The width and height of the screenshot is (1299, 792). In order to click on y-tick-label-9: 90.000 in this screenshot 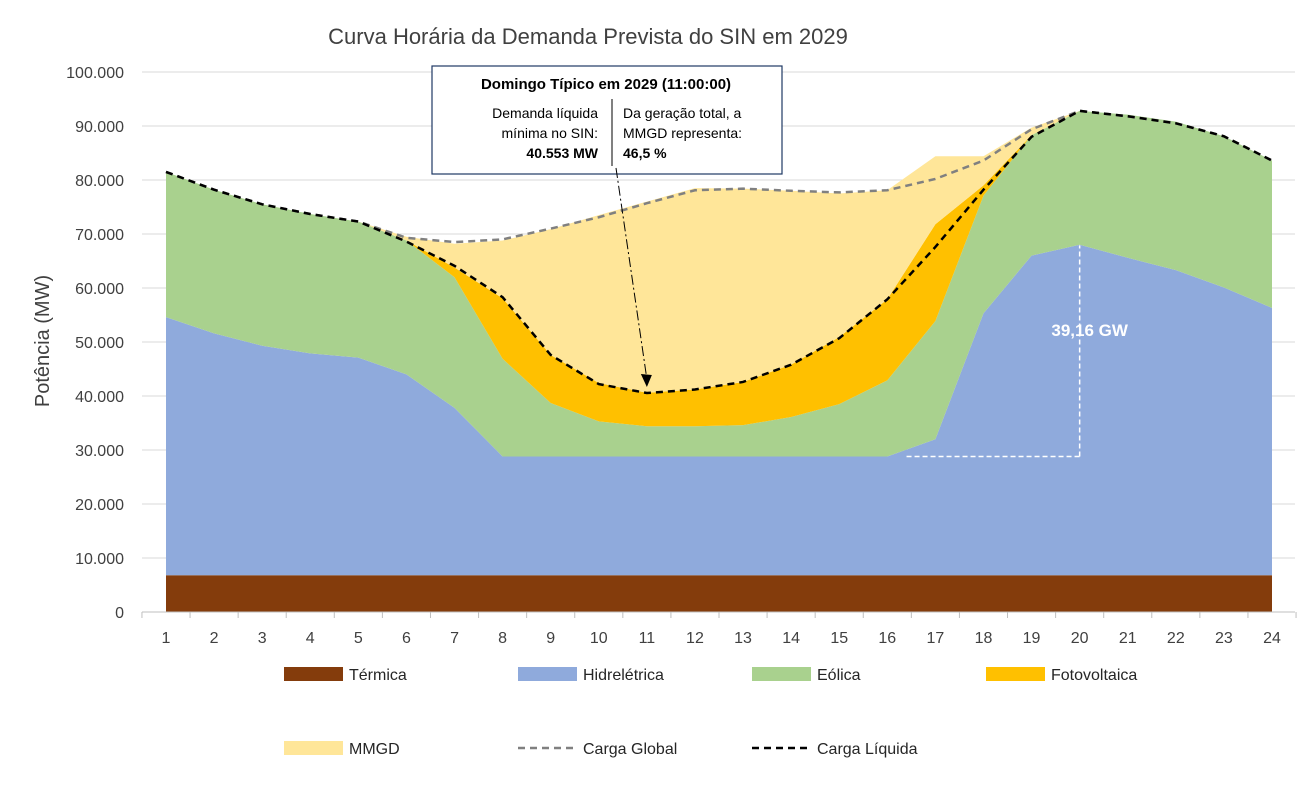, I will do `click(99, 127)`.